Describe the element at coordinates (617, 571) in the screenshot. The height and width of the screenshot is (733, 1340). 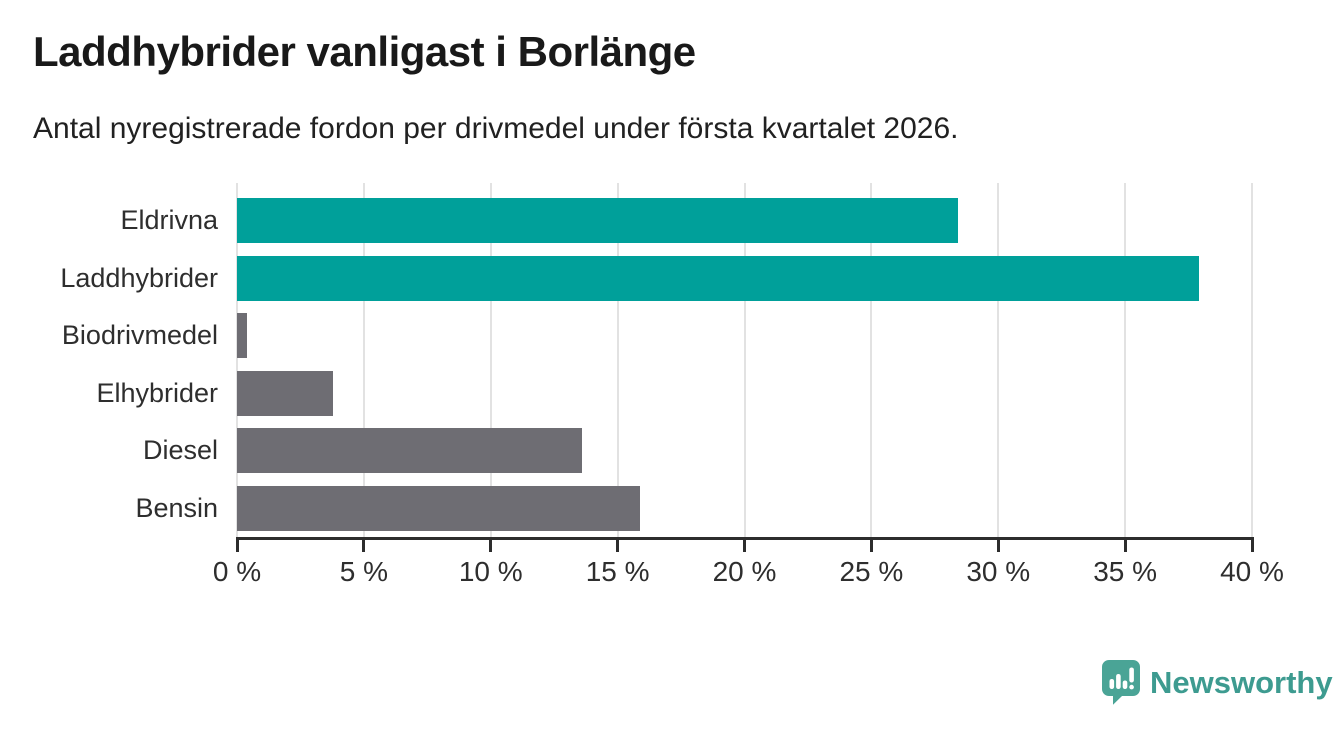
I see `x-tick-label-15: 15 %` at that location.